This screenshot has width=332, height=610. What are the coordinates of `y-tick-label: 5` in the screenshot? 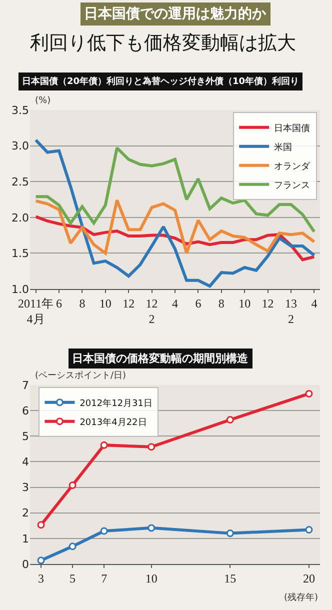 It's located at (25, 436).